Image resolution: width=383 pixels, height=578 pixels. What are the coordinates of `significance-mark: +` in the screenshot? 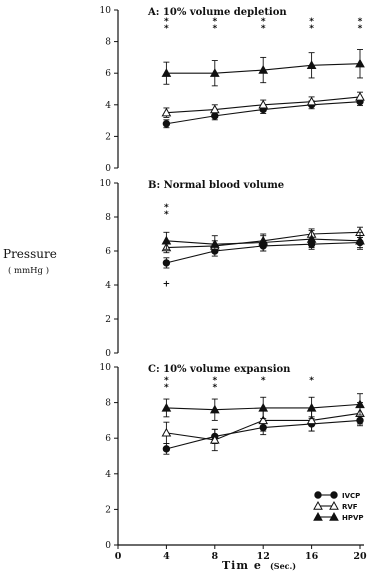 It's located at (167, 285).